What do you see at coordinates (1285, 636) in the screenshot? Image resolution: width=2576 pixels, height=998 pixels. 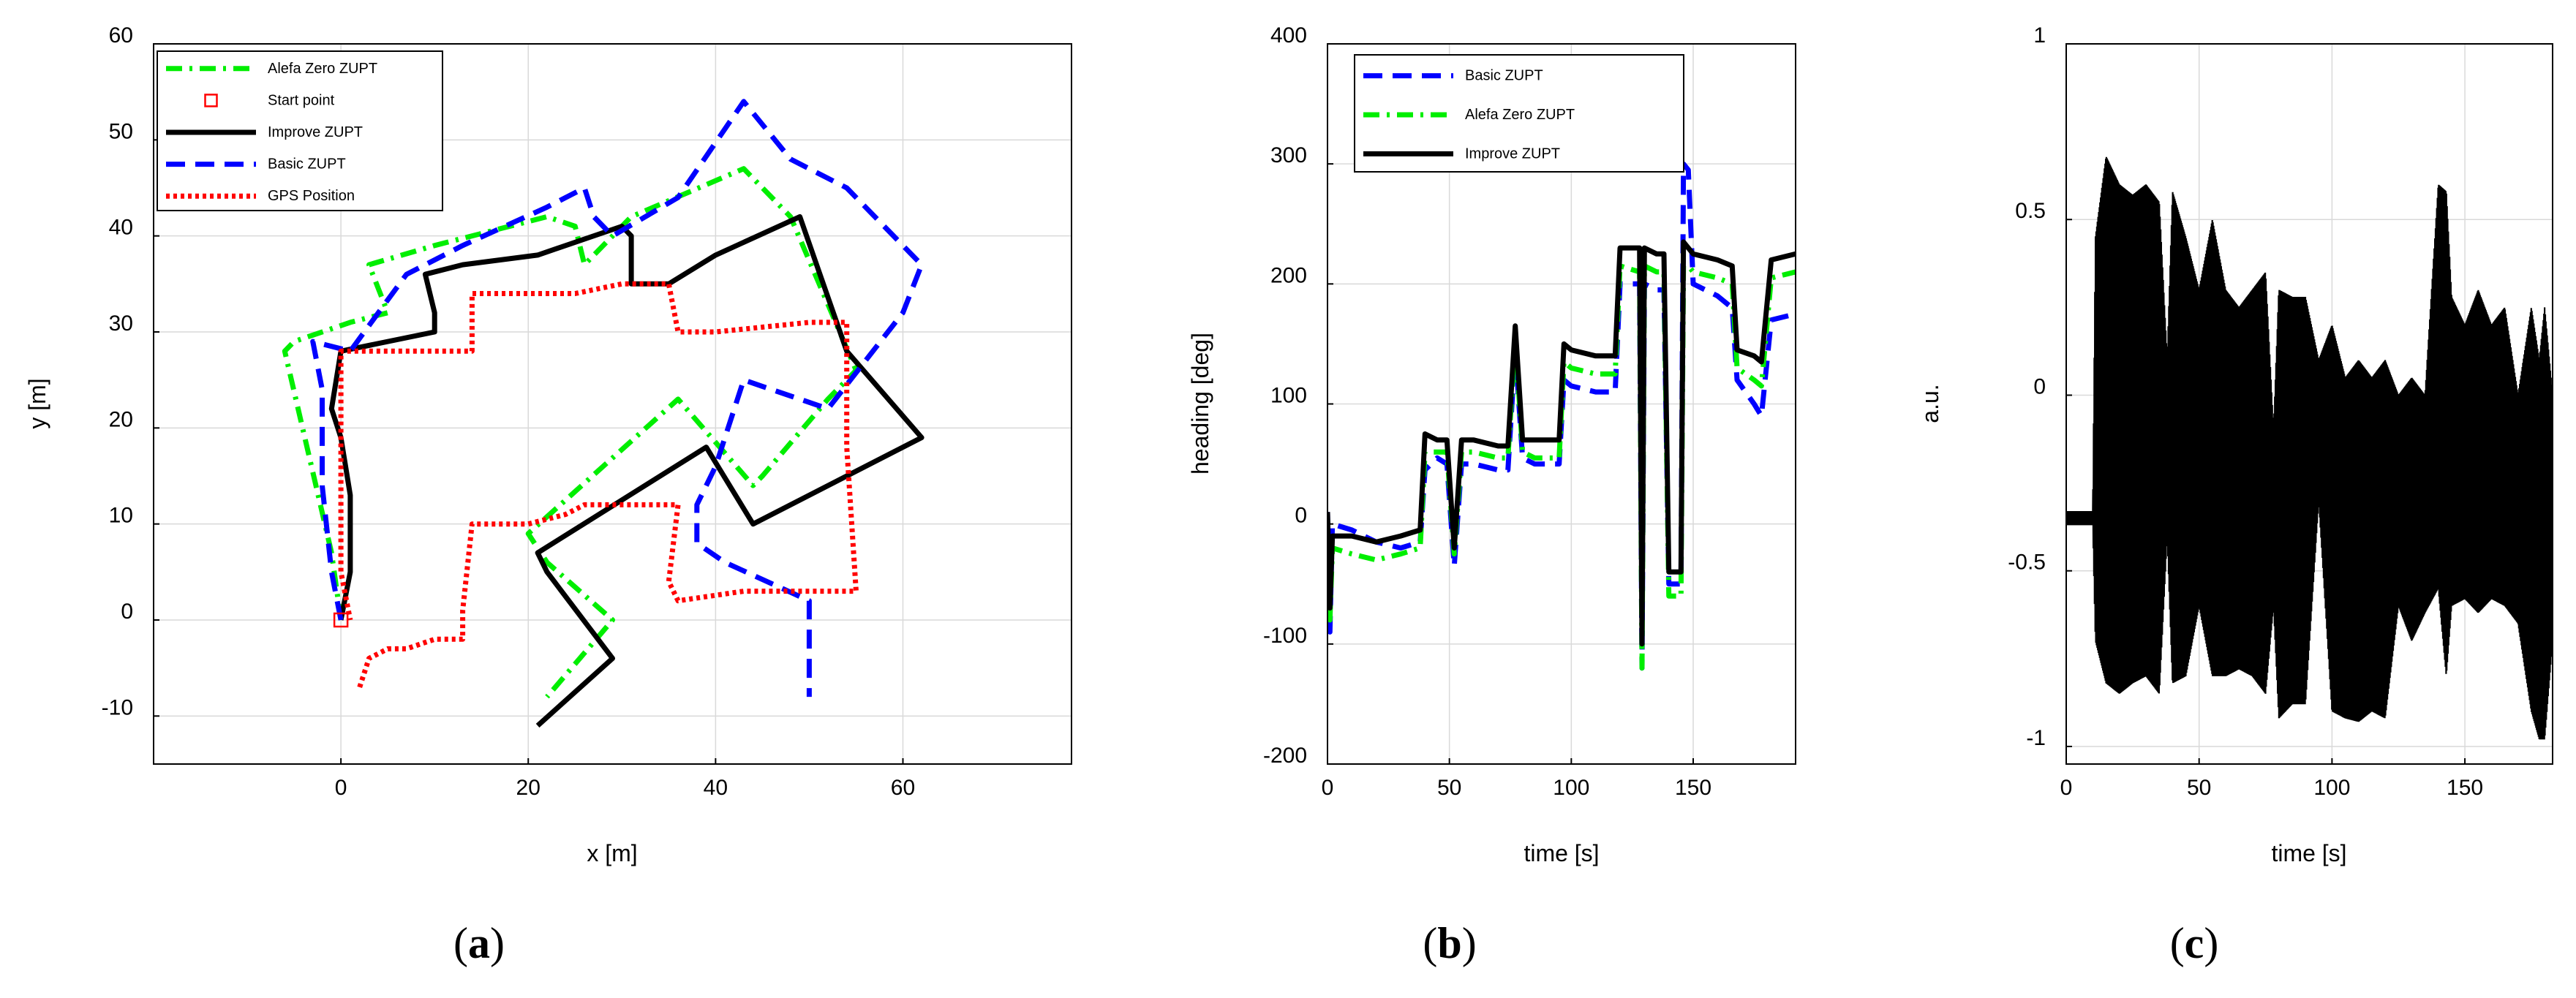 I see `y-tick-label: -100` at bounding box center [1285, 636].